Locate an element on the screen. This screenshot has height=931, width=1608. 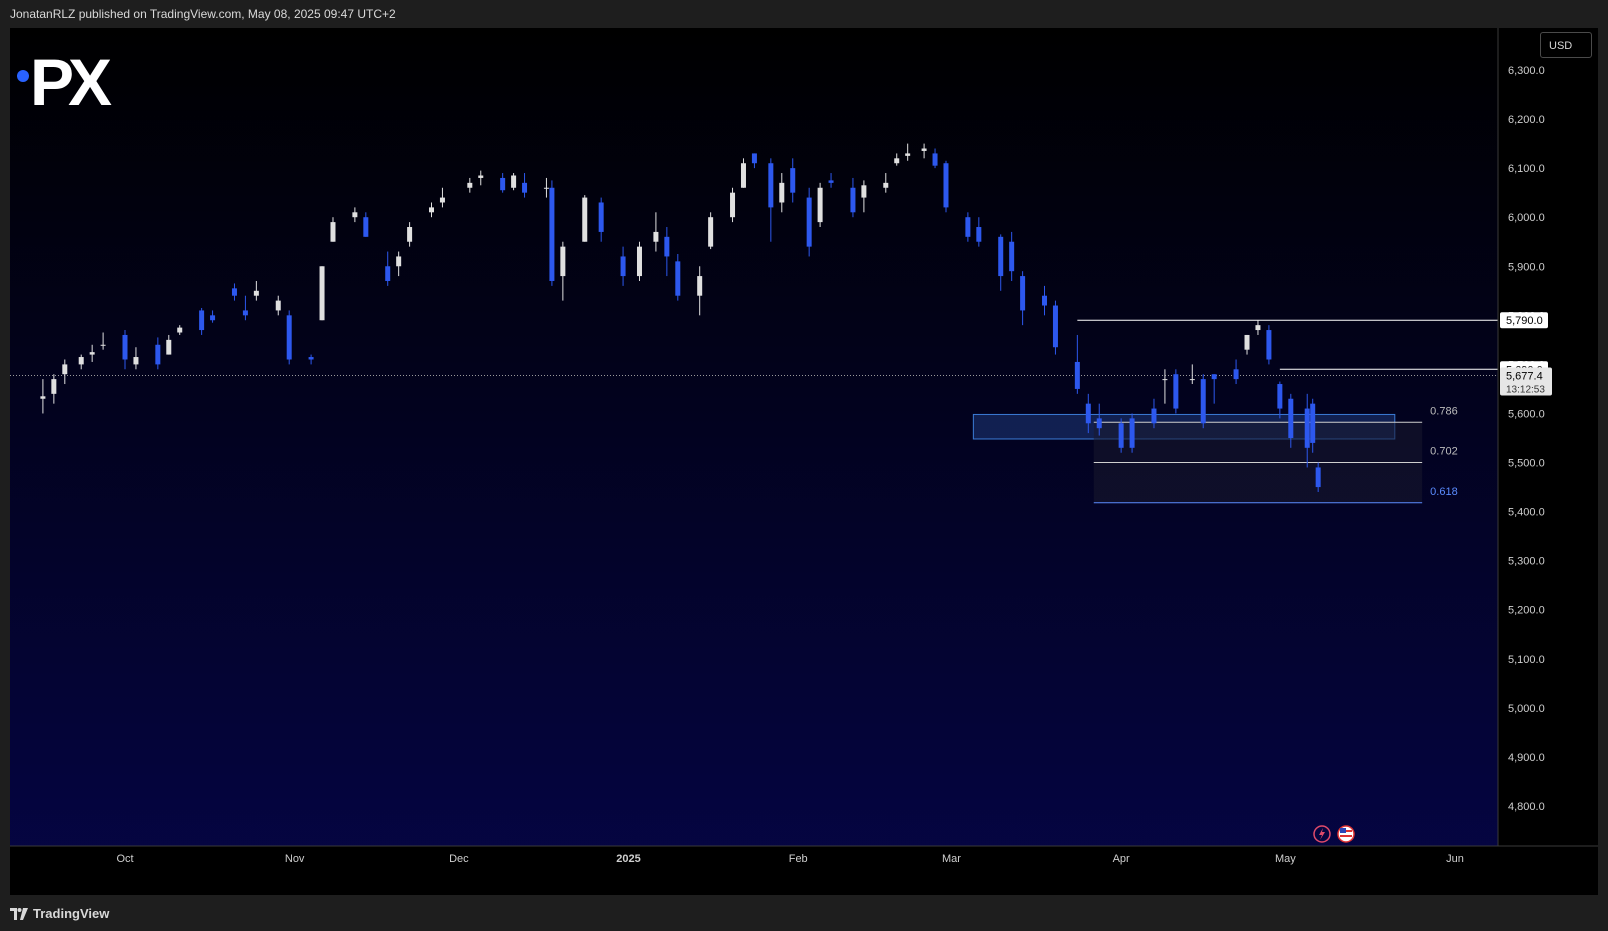
px-logo: PX is located at coordinates (67, 82).